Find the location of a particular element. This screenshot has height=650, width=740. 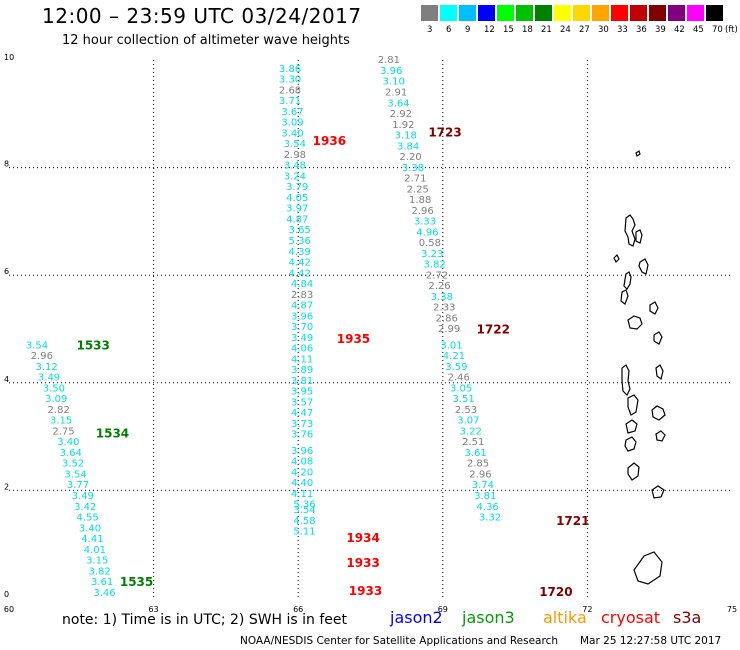

legend-label: 3 is located at coordinates (430, 30).